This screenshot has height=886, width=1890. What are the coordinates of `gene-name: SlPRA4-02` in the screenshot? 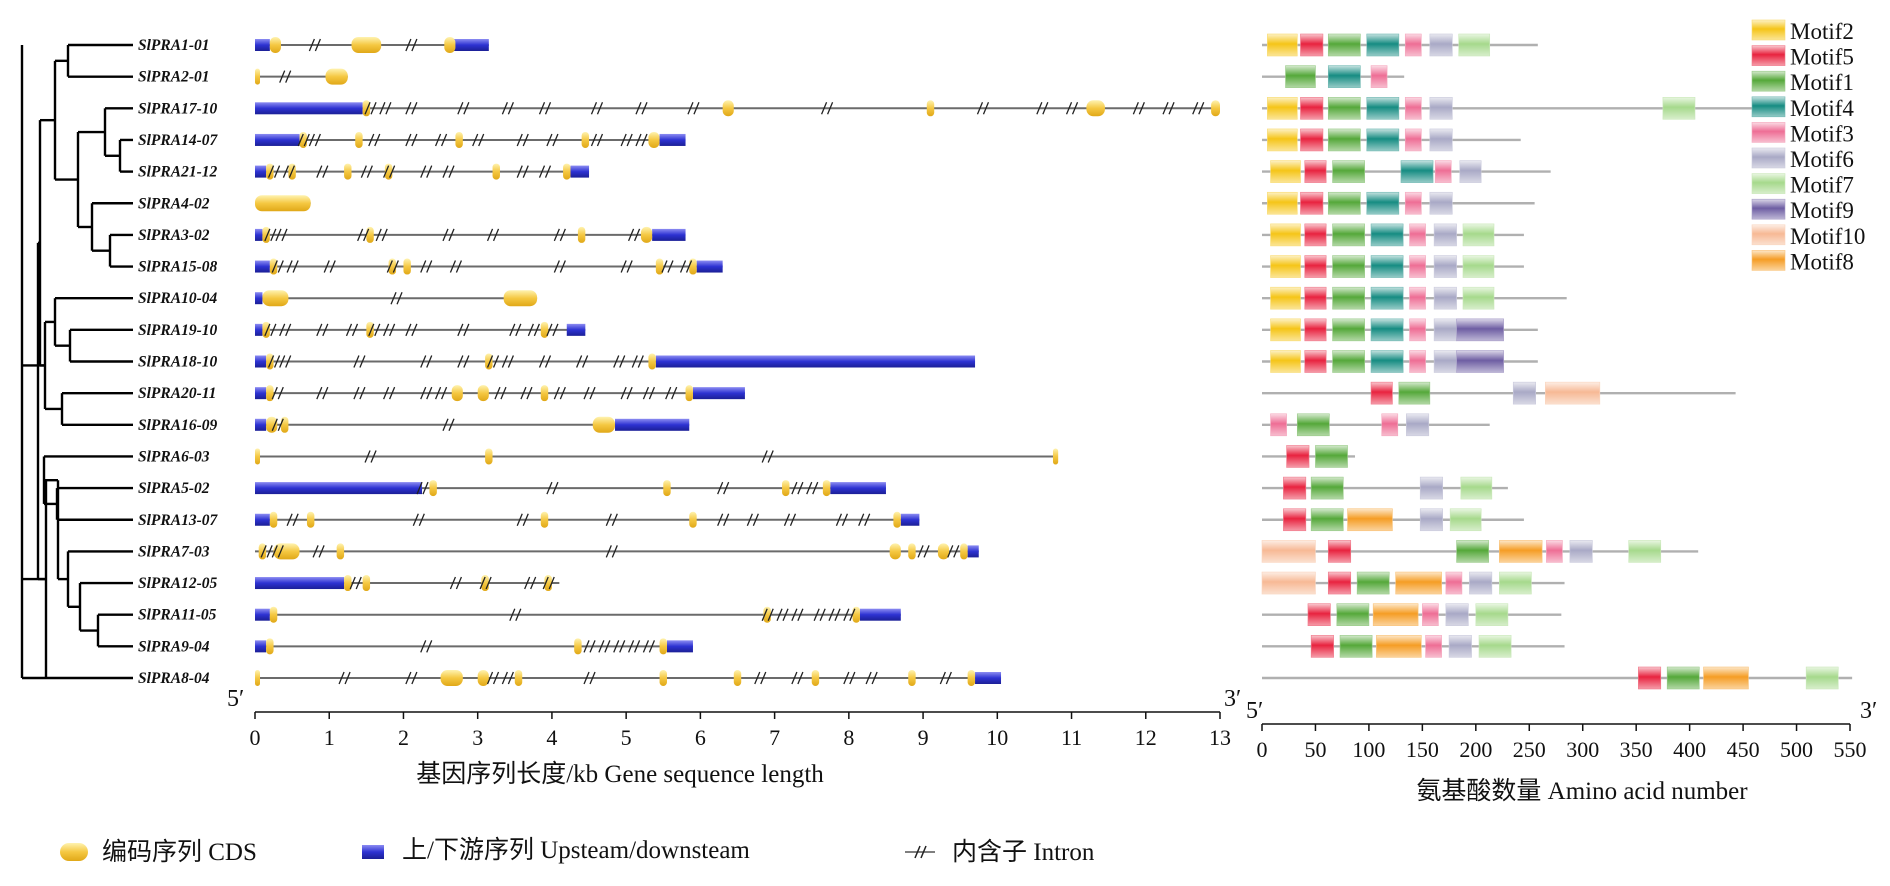 It's located at (174, 203).